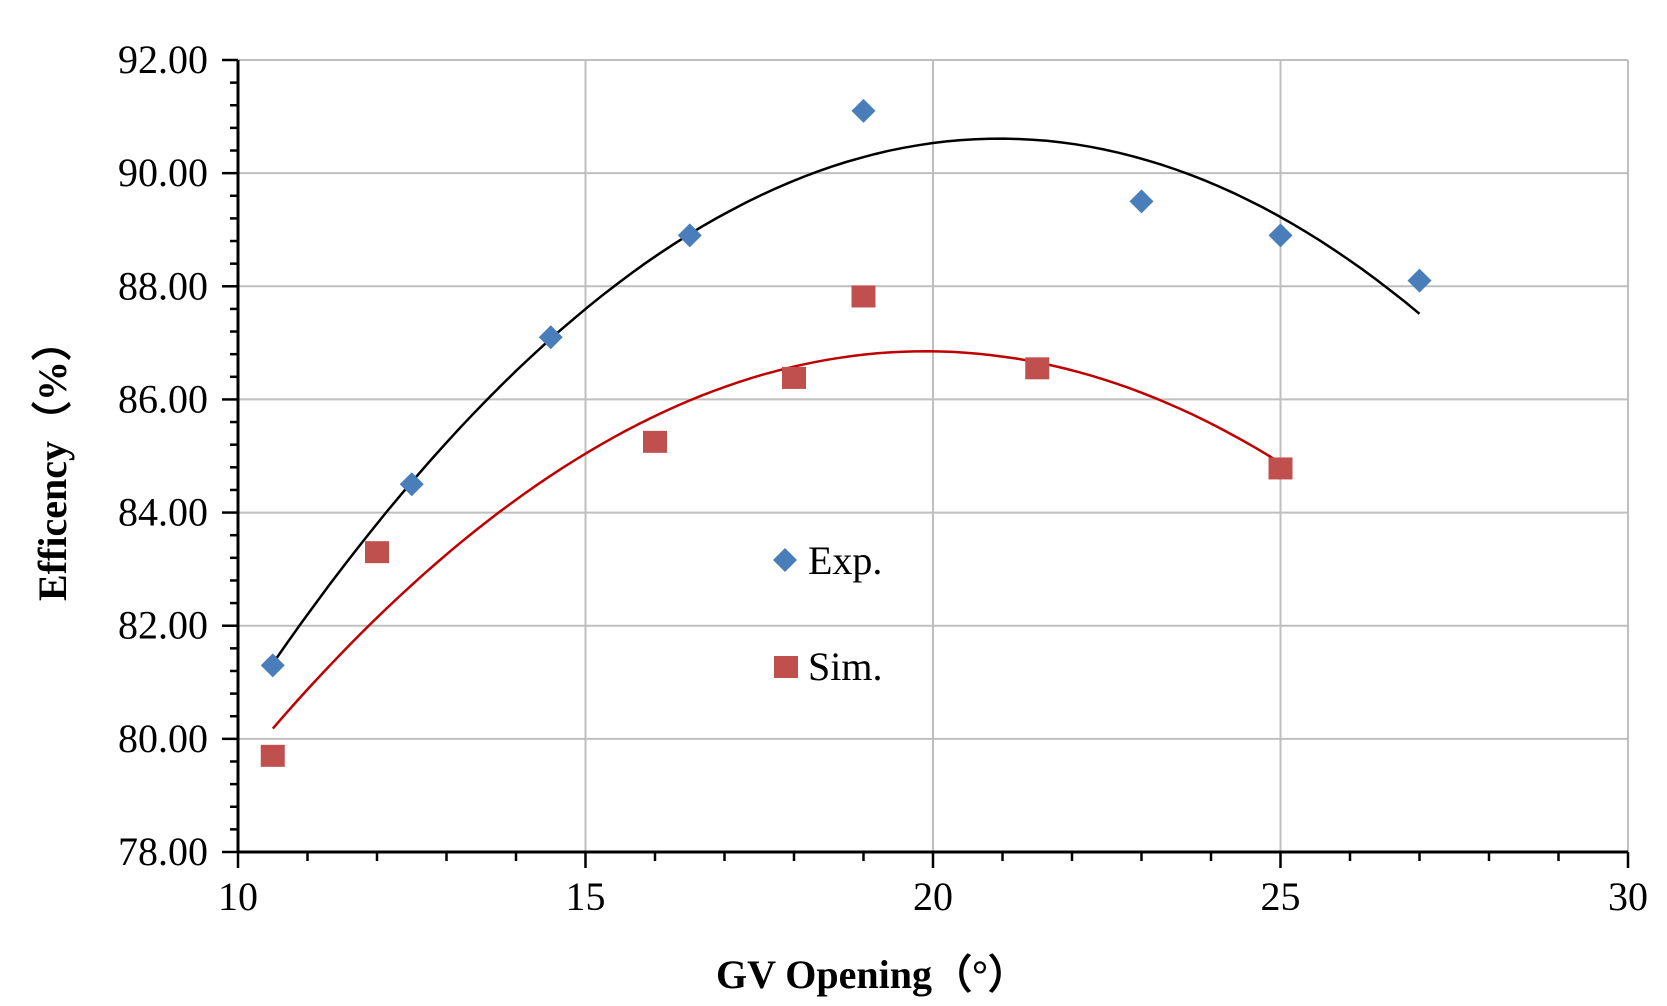 The height and width of the screenshot is (1006, 1667). Describe the element at coordinates (933, 896) in the screenshot. I see `x-tick-label: 20` at that location.